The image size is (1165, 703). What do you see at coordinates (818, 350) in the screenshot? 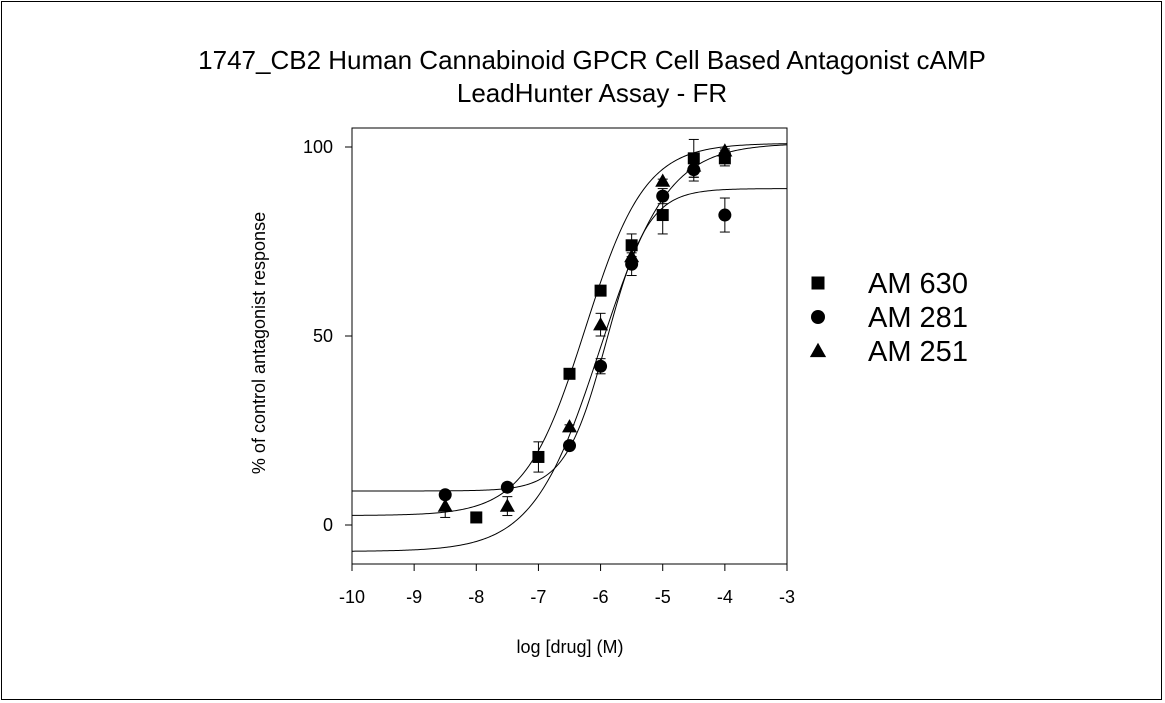
I see `legend-marker-triangle` at bounding box center [818, 350].